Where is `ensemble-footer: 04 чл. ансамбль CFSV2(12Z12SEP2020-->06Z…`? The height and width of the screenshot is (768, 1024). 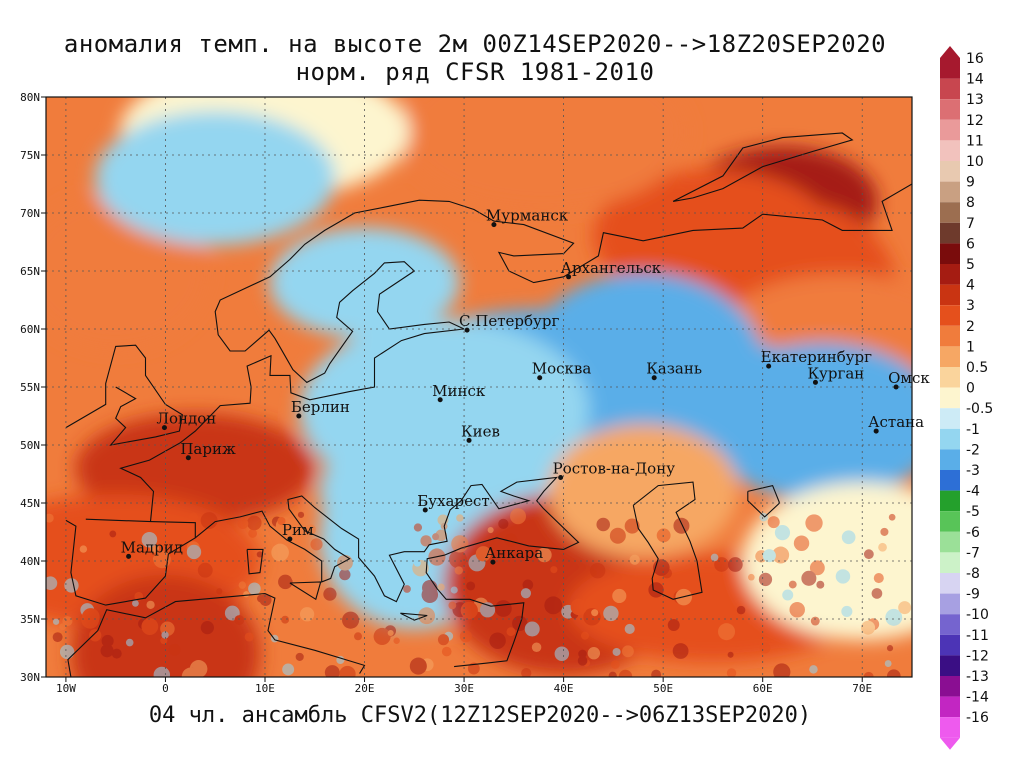 ensemble-footer: 04 чл. ансамбль CFSV2(12Z12SEP2020-->06Z… is located at coordinates (480, 715).